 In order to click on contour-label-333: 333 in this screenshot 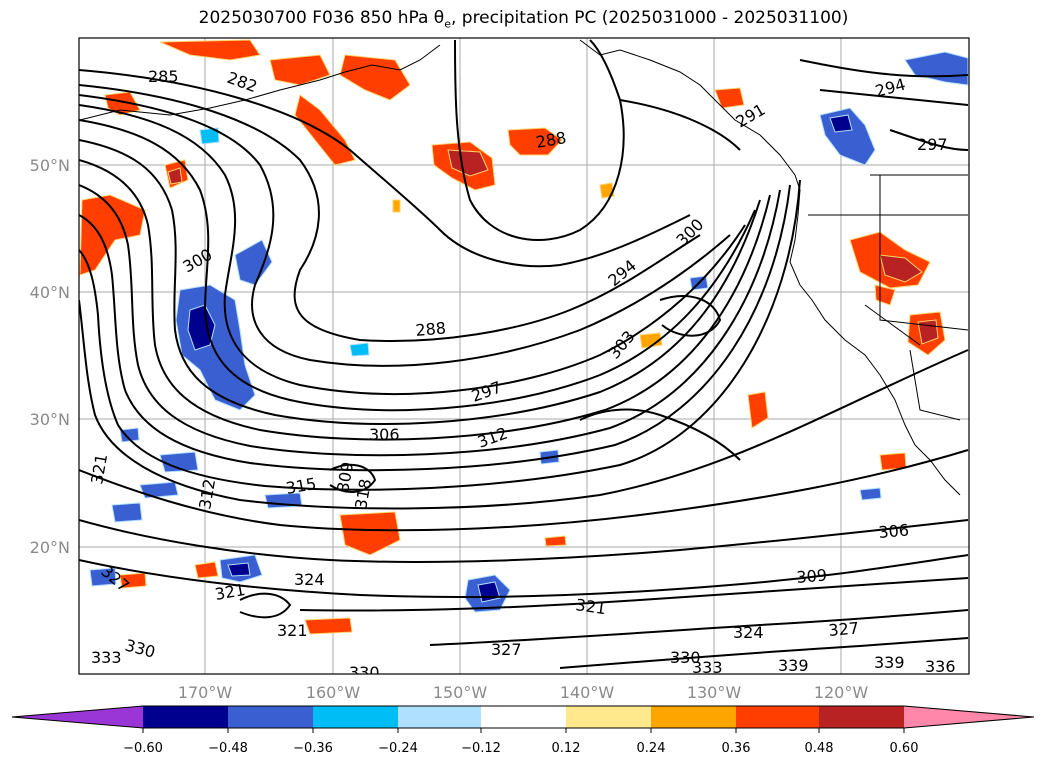, I will do `click(106, 657)`.